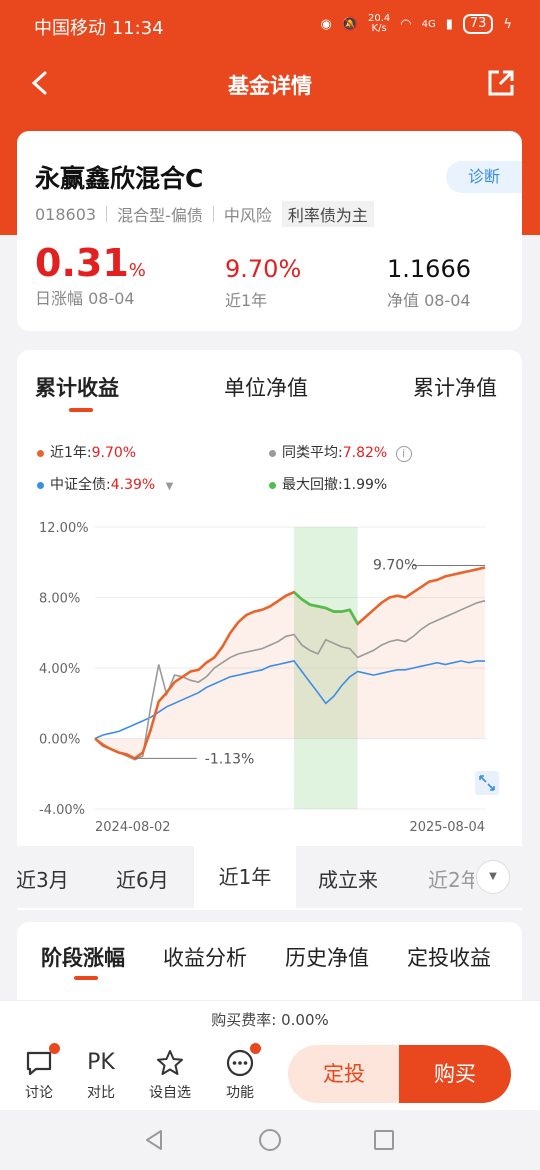  Describe the element at coordinates (85, 298) in the screenshot. I see `daily-change-label: 日涨幅 08-04` at that location.